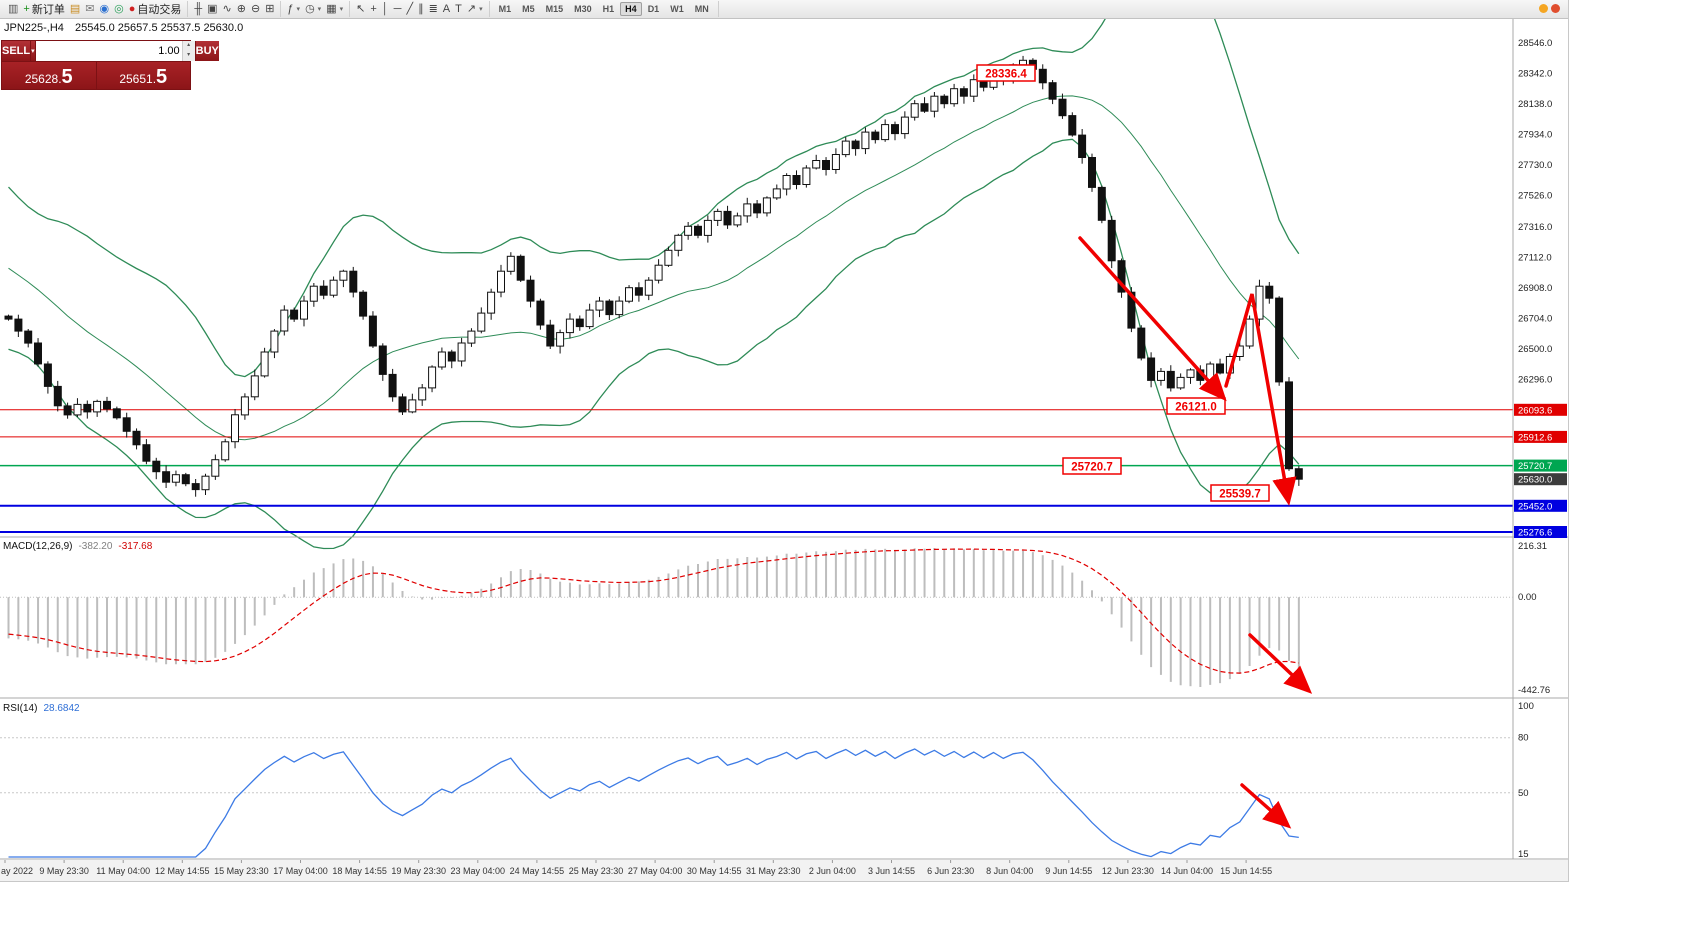  I want to click on svg-text: 27730.0, so click(1535, 165).